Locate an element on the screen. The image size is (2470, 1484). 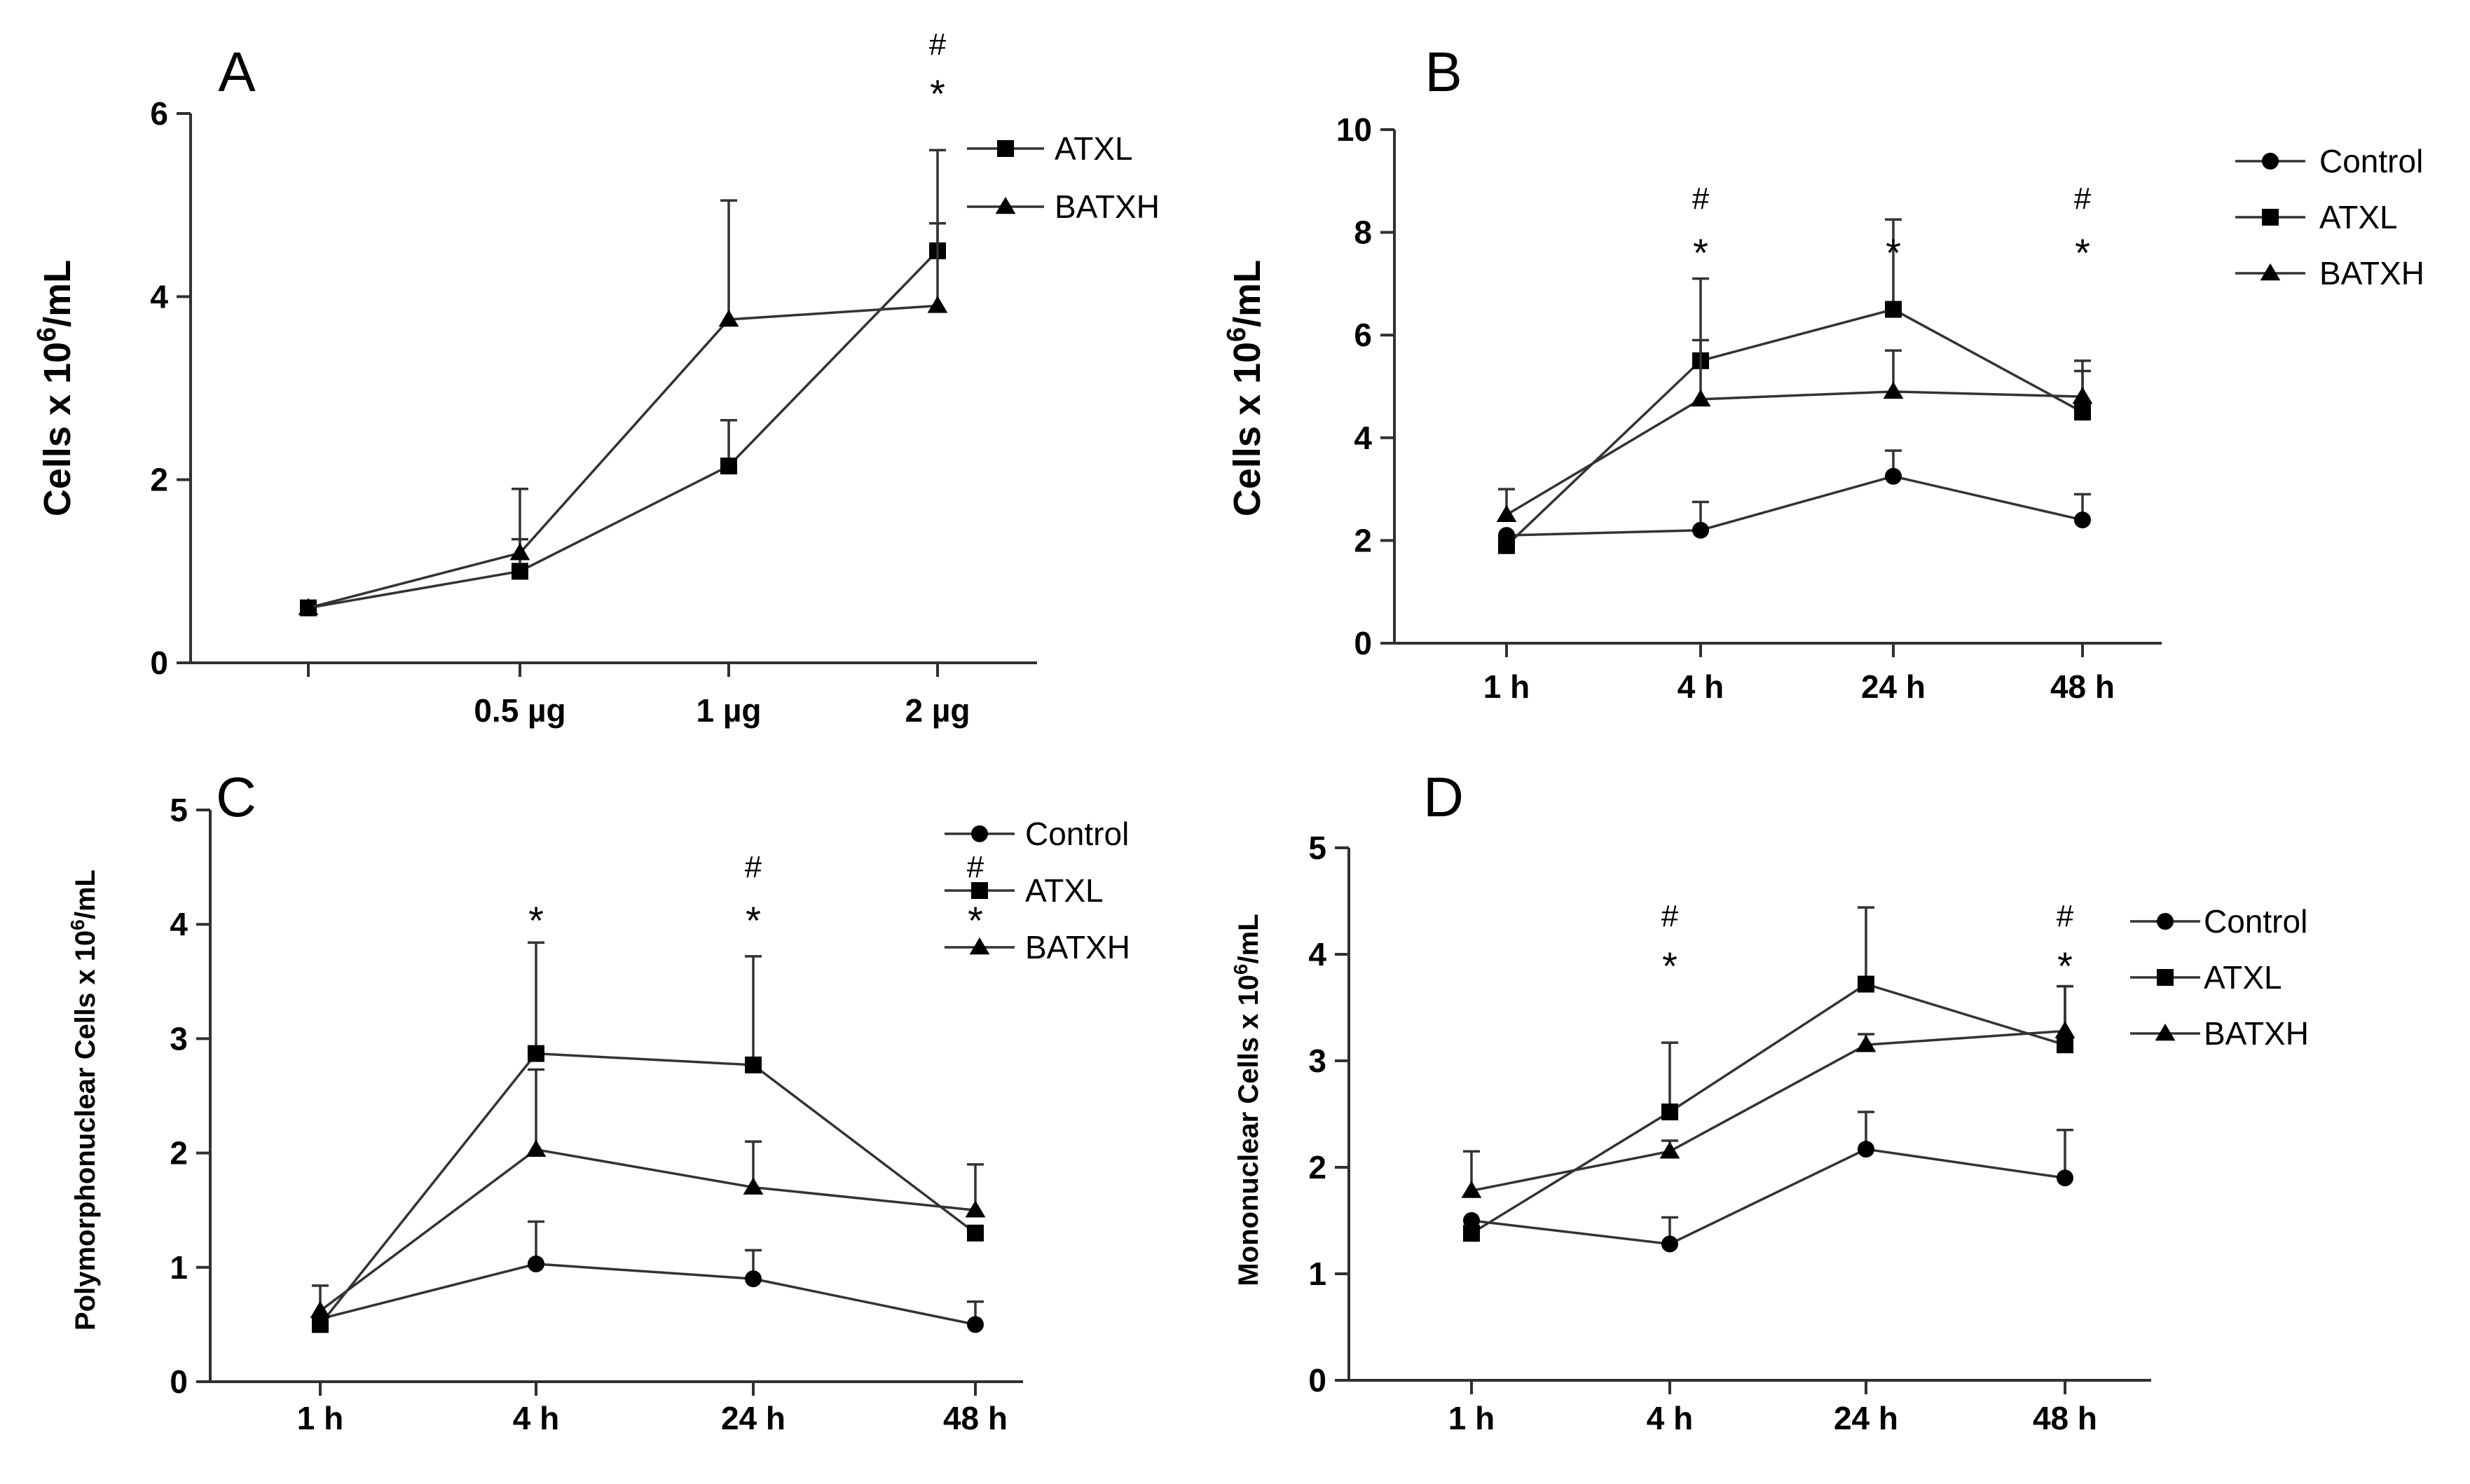
panel-letter: A is located at coordinates (237, 72).